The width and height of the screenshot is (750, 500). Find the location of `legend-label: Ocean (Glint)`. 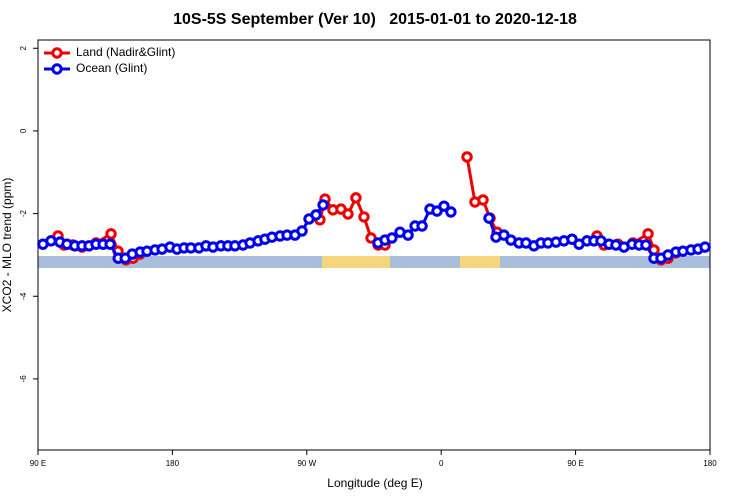

legend-label: Ocean (Glint) is located at coordinates (111, 68).